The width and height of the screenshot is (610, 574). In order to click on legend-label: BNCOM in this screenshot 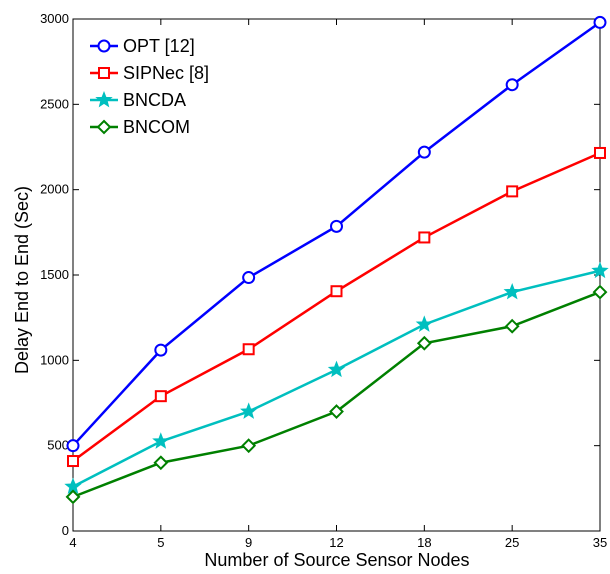, I will do `click(156, 127)`.